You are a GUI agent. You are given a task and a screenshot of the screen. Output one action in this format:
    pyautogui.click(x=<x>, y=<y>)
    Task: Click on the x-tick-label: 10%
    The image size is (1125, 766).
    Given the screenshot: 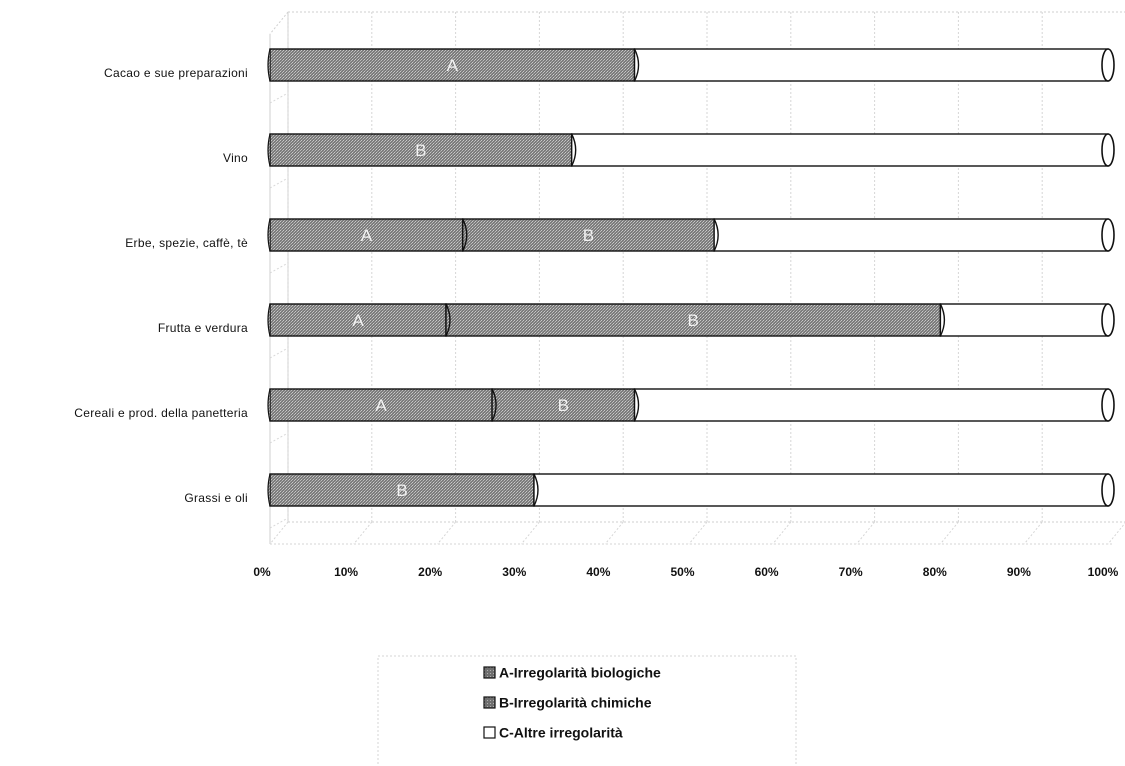 What is the action you would take?
    pyautogui.click(x=346, y=572)
    